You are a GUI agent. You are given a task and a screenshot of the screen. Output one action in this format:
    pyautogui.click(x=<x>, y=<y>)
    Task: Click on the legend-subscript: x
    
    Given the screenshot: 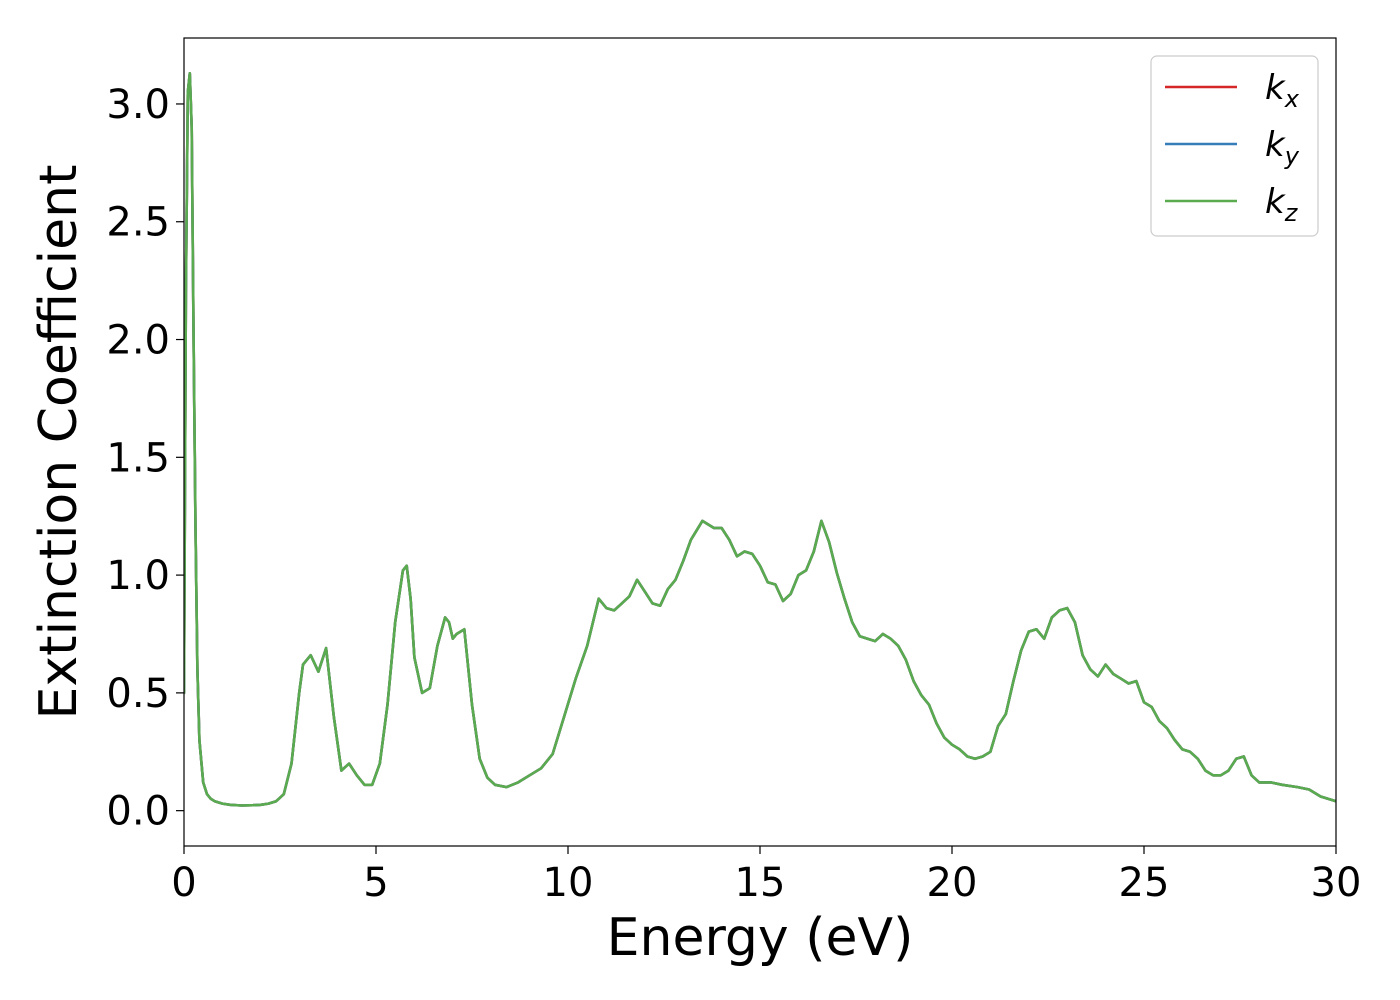 What is the action you would take?
    pyautogui.click(x=1292, y=99)
    